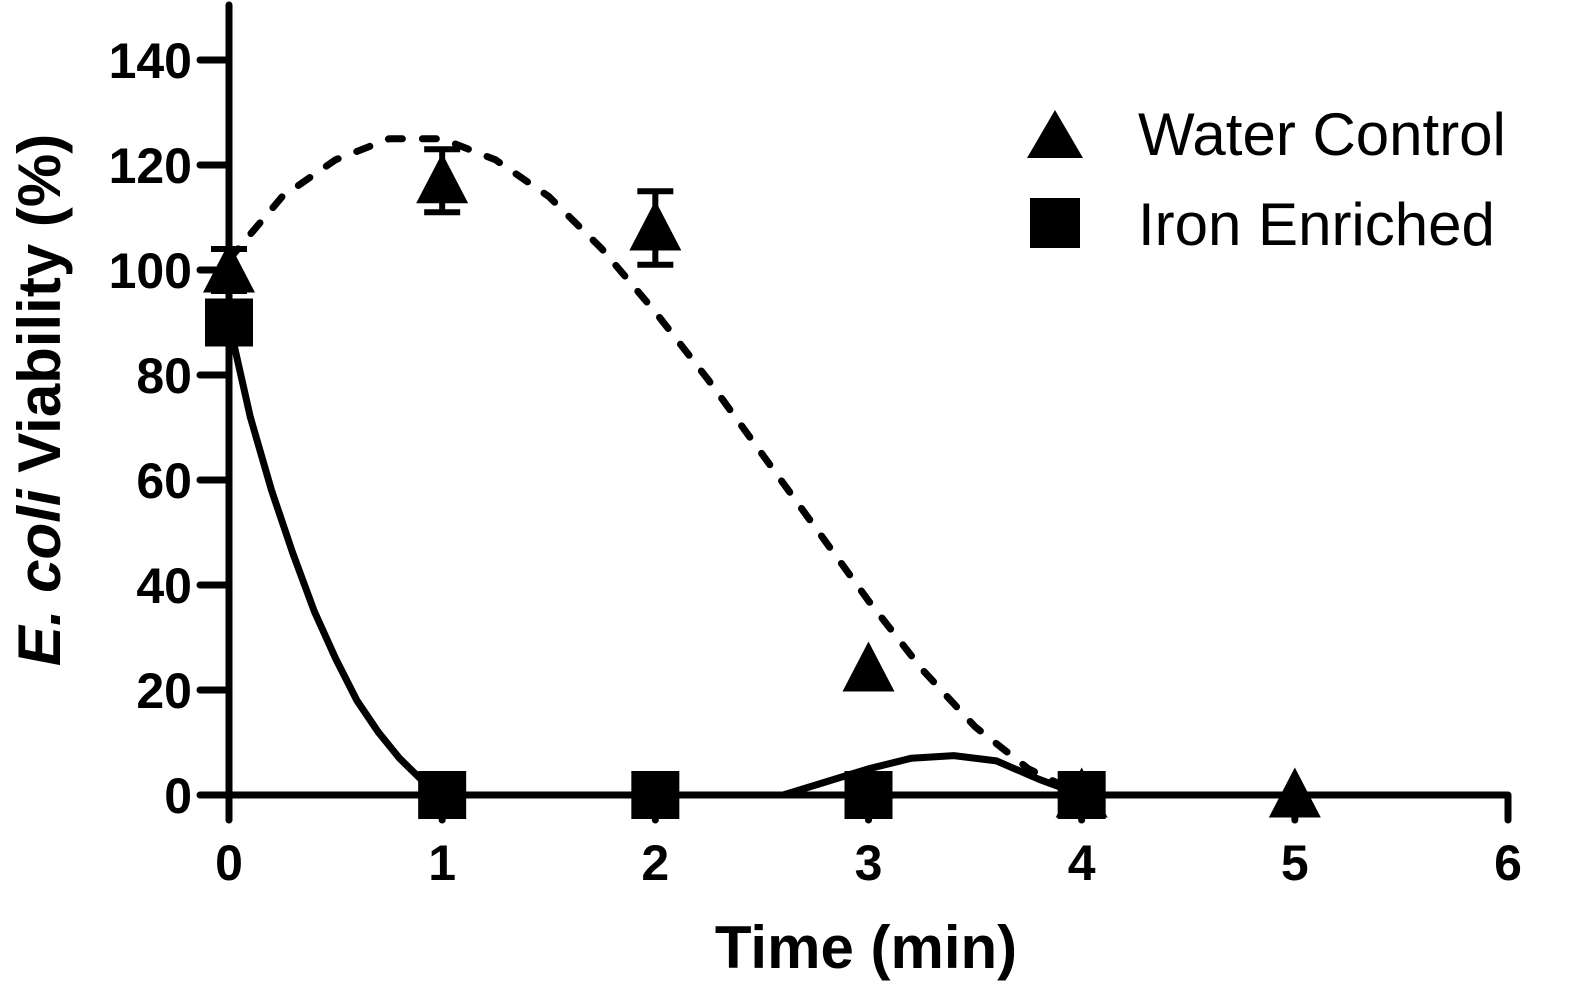 The width and height of the screenshot is (1589, 999). Describe the element at coordinates (1266, 179) in the screenshot. I see `legend: Water Control Iron Enriched` at that location.